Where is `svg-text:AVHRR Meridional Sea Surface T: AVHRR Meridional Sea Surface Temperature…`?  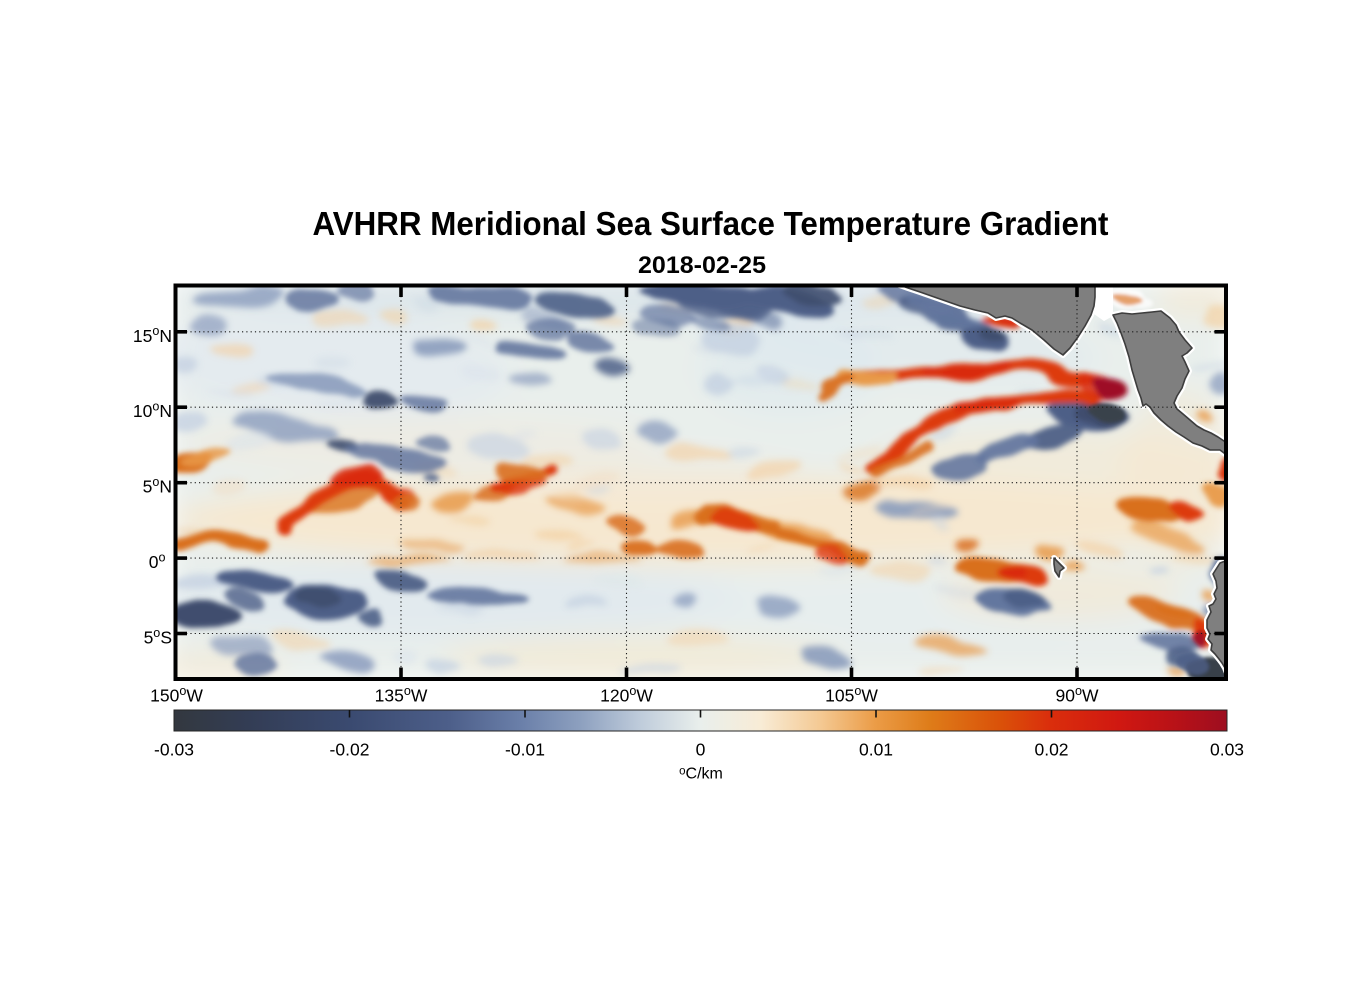 svg-text:AVHRR Meridional Sea Surface T: AVHRR Meridional Sea Surface Temperature… is located at coordinates (711, 223).